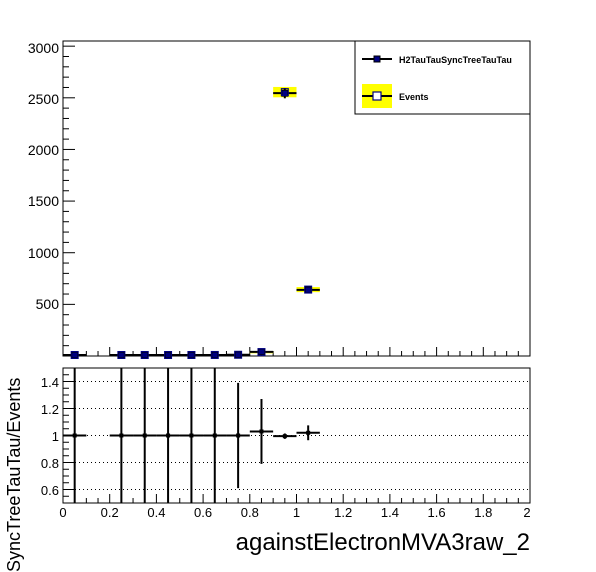  What do you see at coordinates (43, 201) in the screenshot?
I see `main-ytick-label: 1500` at bounding box center [43, 201].